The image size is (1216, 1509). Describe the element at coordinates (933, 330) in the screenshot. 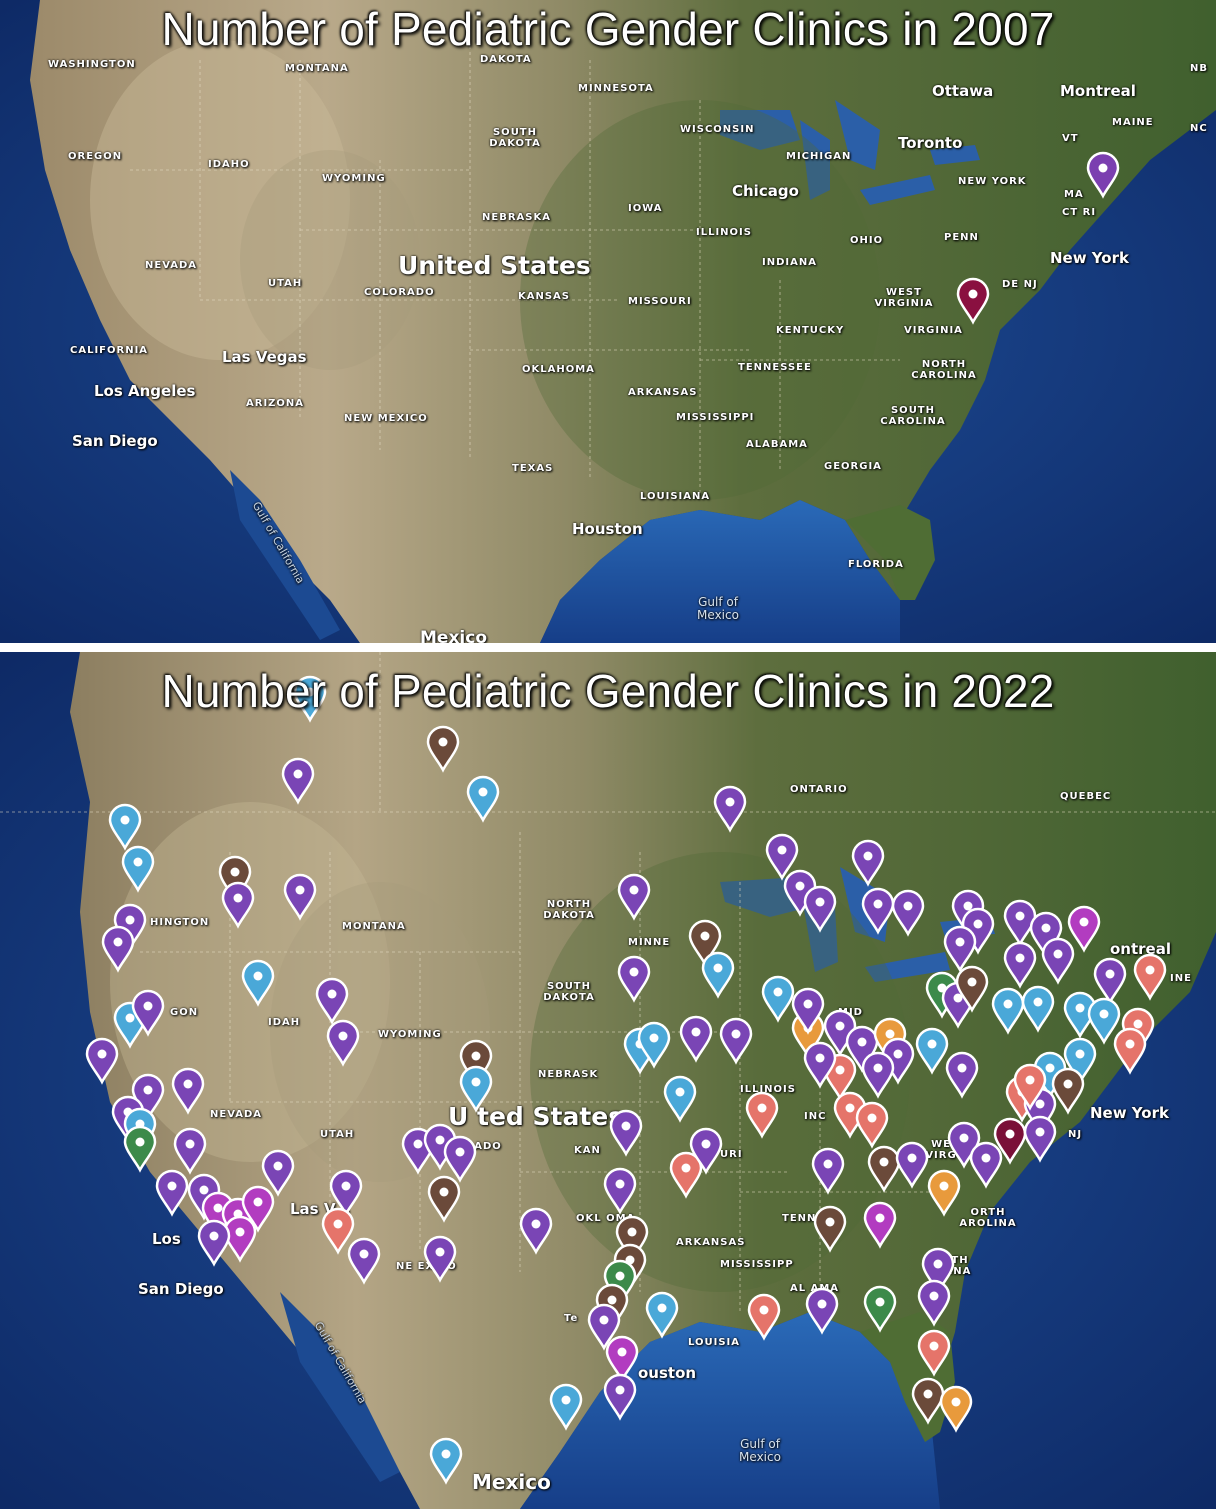

I see `label-virginia: VIRGINIA` at that location.